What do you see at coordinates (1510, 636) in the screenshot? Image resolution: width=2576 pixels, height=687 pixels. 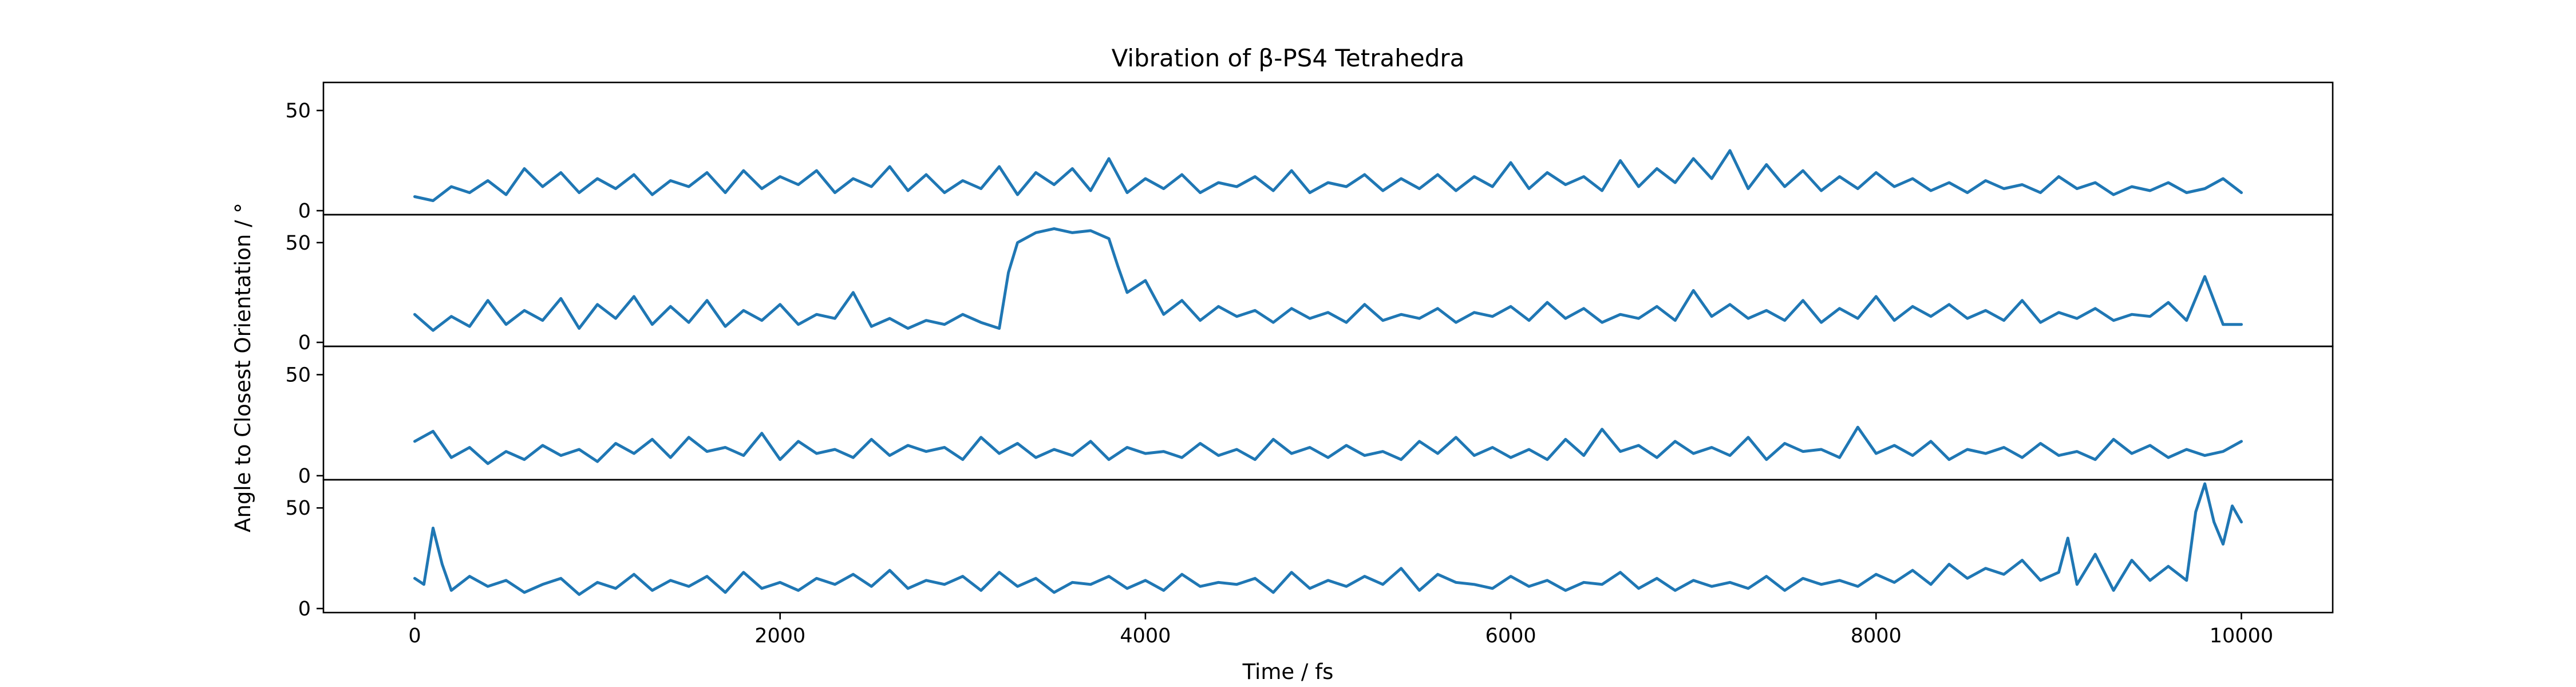 I see `x-tick-label: 6000` at bounding box center [1510, 636].